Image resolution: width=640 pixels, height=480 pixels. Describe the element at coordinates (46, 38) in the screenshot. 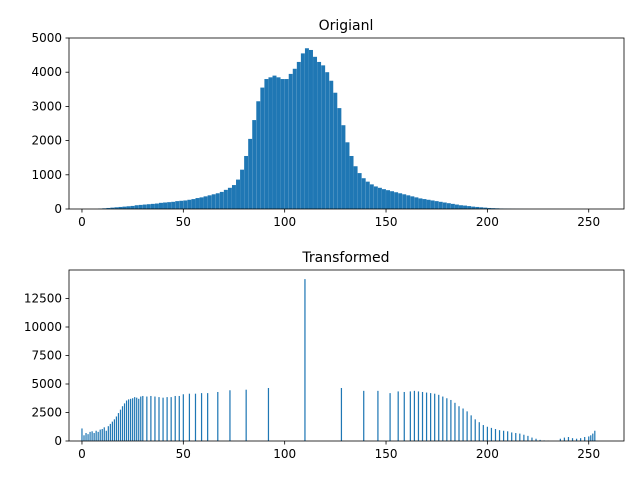

I see `original-y-tick-label: 5000` at that location.